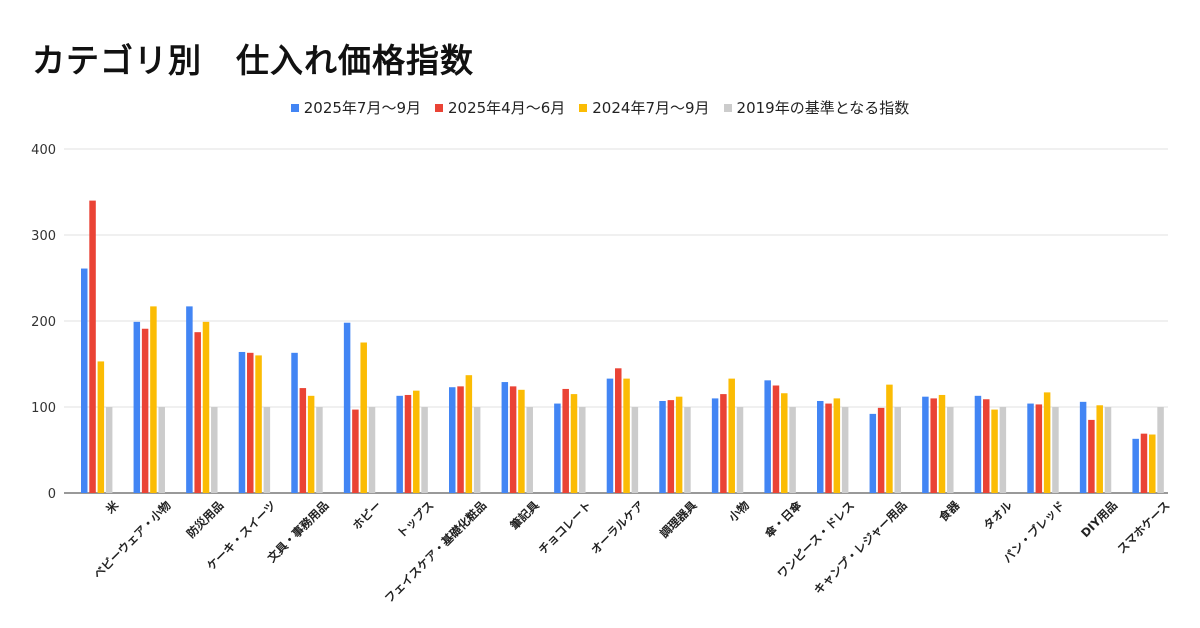 Image resolution: width=1200 pixels, height=628 pixels. Describe the element at coordinates (783, 519) in the screenshot. I see `x-tick-label: 傘・日傘` at that location.